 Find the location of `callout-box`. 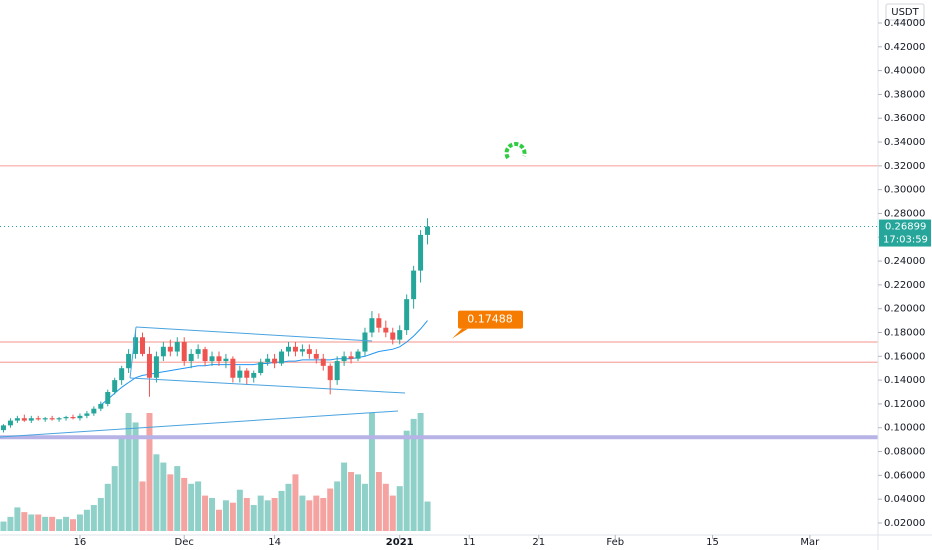

callout-box is located at coordinates (490, 319).